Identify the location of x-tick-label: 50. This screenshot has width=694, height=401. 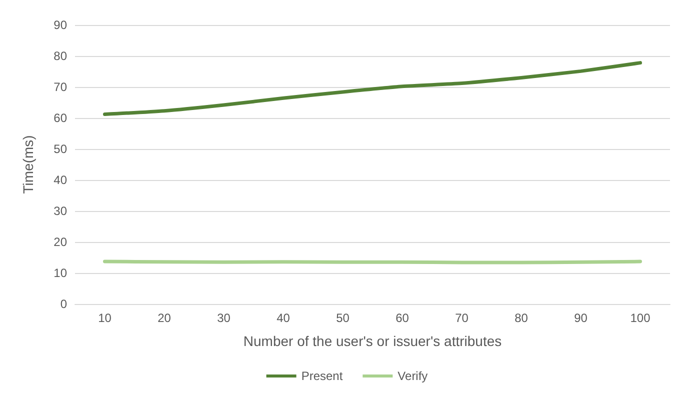
(343, 318).